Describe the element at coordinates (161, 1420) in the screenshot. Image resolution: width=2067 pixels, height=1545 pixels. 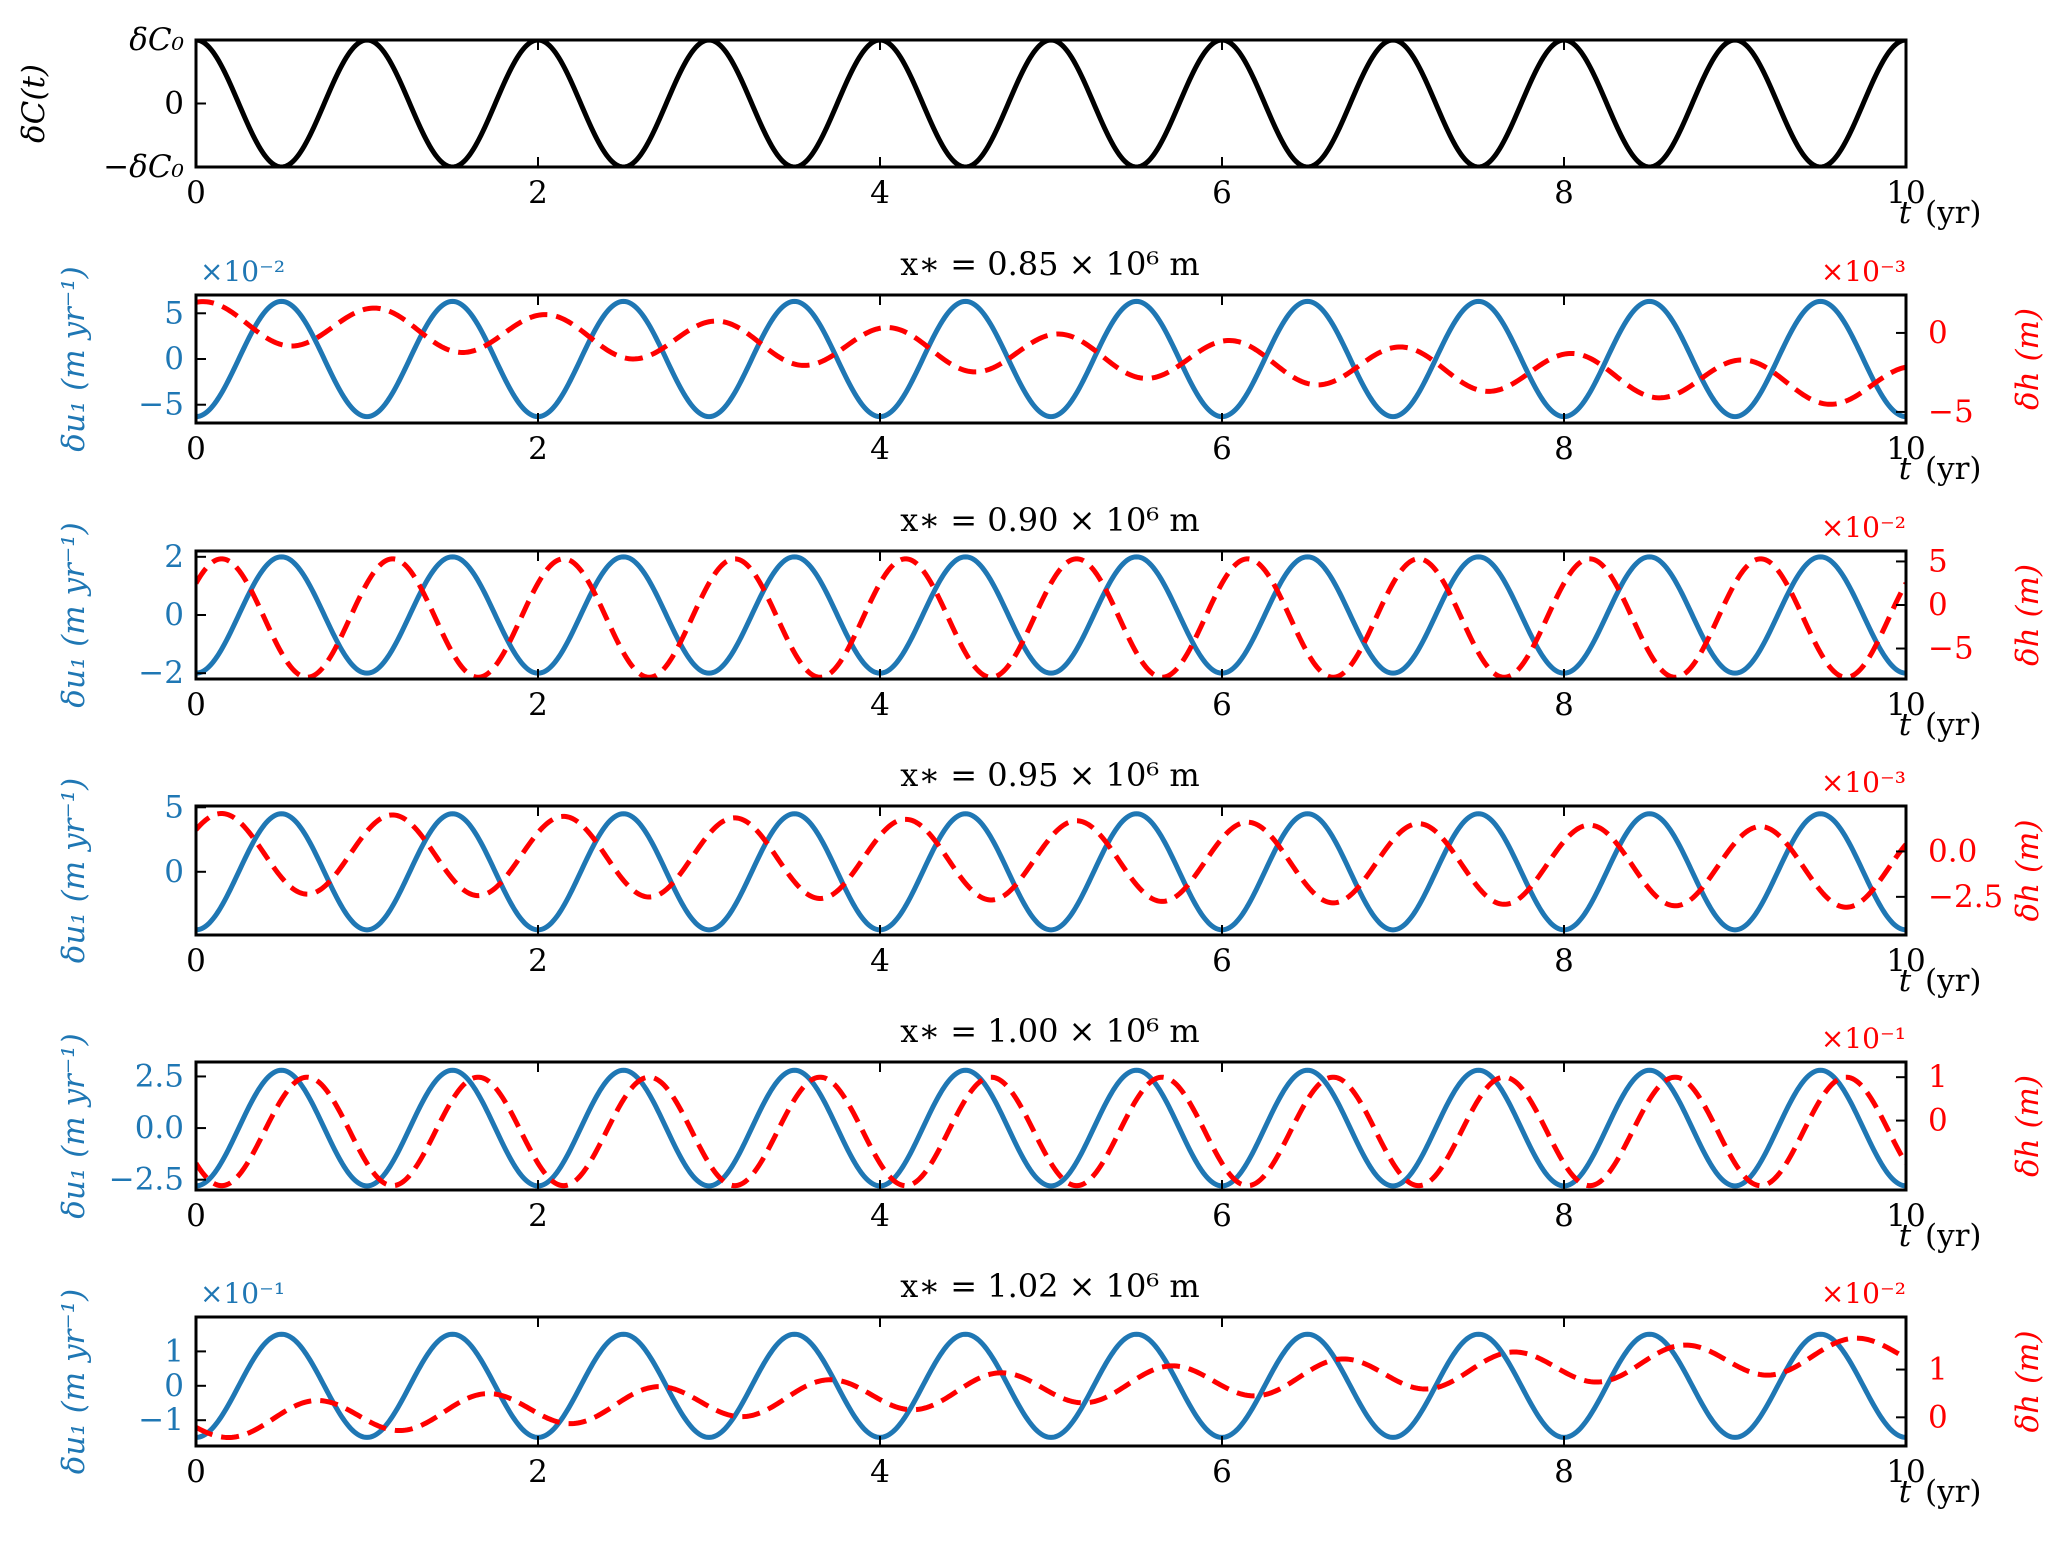
I see `y-tick-label-left: −1` at that location.